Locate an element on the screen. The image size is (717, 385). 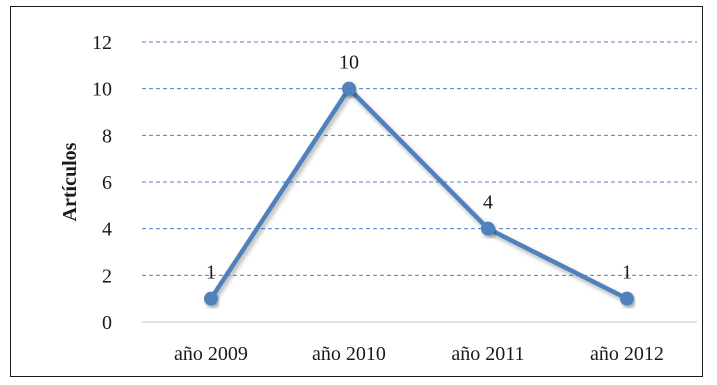
data-label: 10 is located at coordinates (349, 63).